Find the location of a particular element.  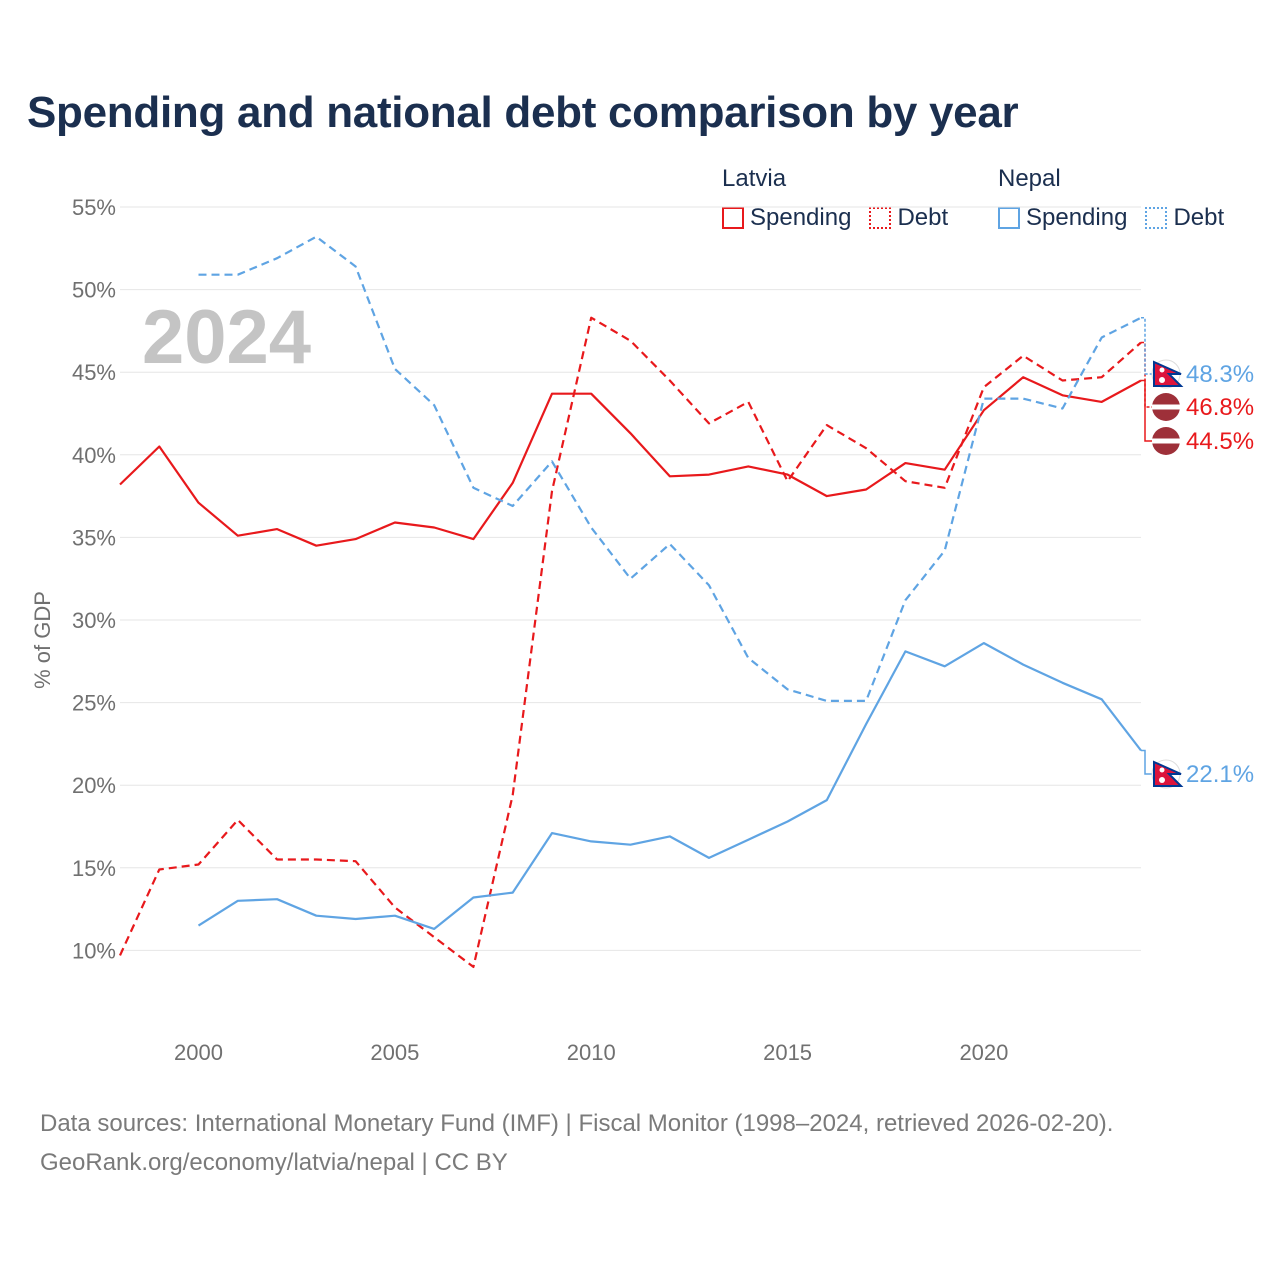

legend-item-nepal-spending: Spending is located at coordinates (1062, 218).